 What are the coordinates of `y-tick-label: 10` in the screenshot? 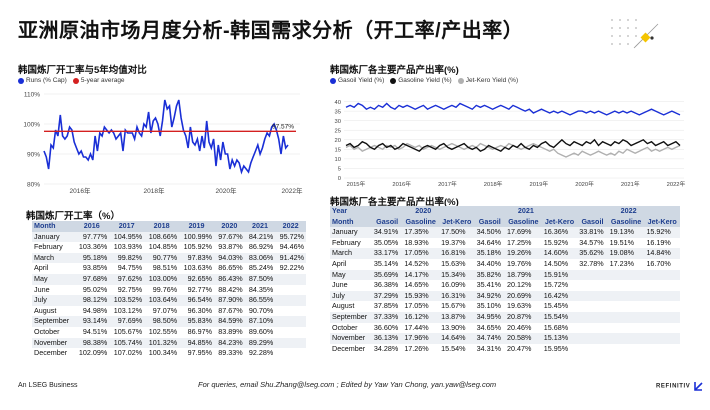 It's located at (338, 160).